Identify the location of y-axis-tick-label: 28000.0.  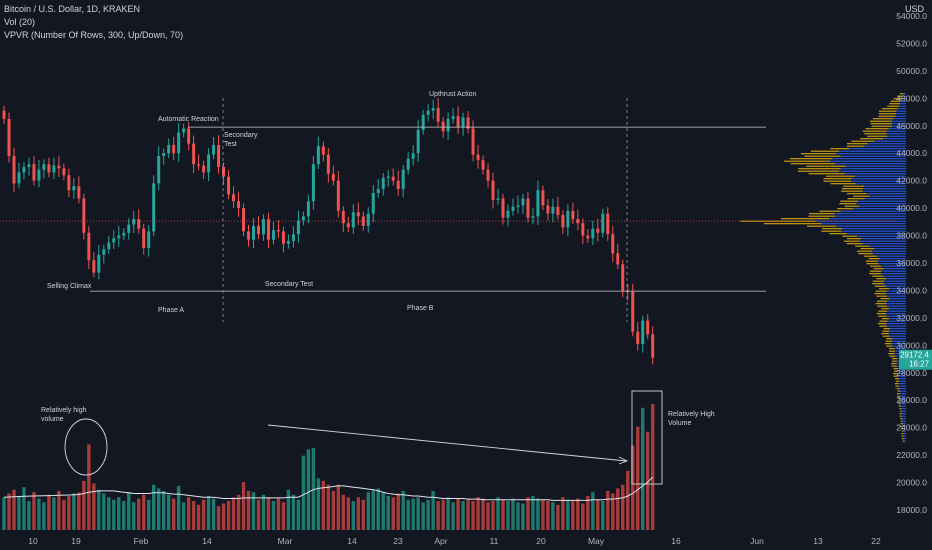
(911, 373).